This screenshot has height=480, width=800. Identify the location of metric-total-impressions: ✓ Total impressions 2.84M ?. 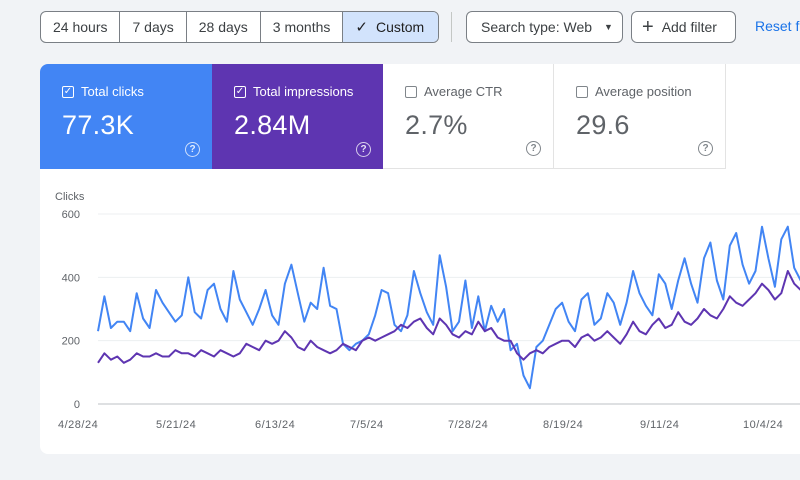
(297, 116).